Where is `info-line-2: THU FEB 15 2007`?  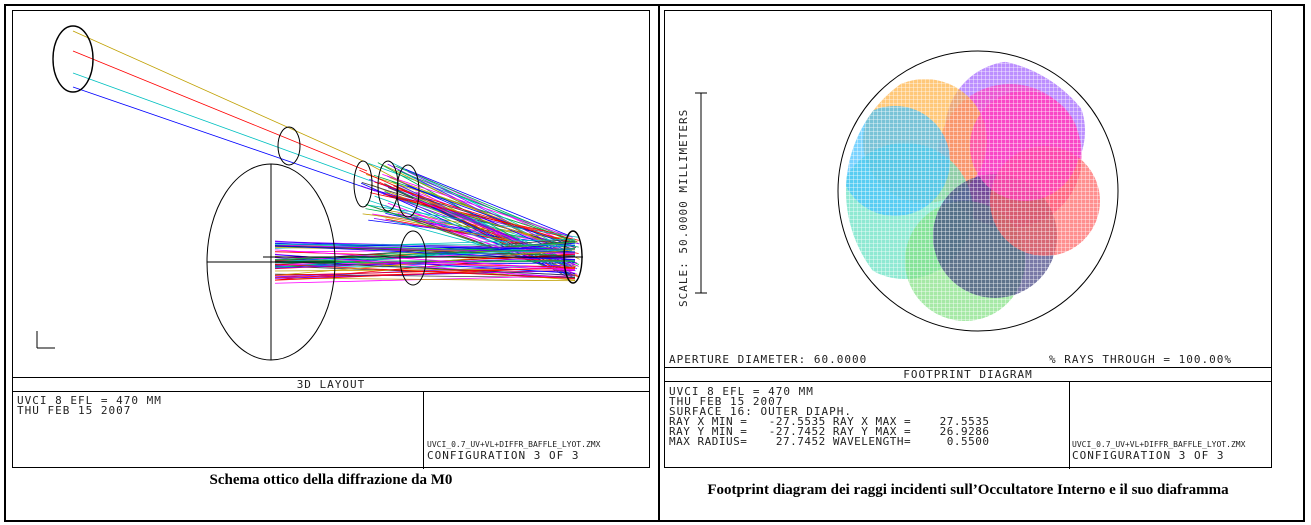
info-line-2: THU FEB 15 2007 is located at coordinates (726, 401).